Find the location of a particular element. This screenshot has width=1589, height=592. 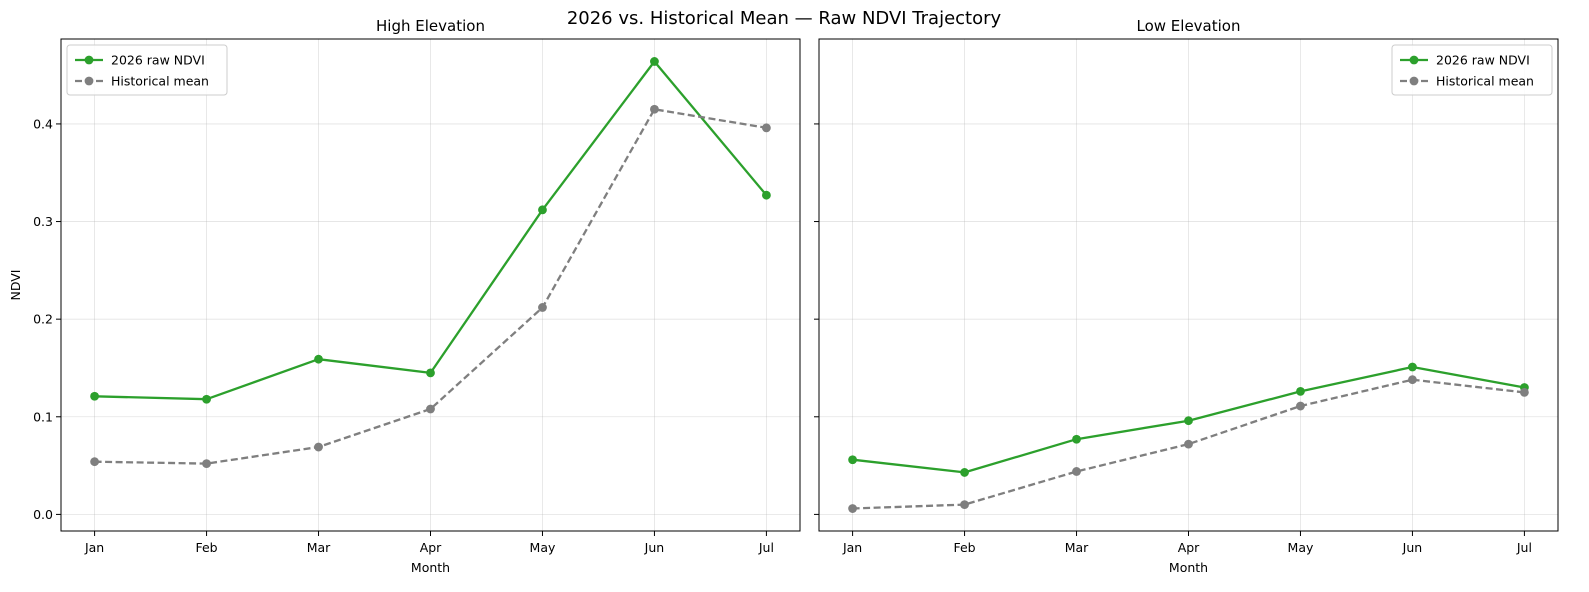

y-tick-label: 0.2 is located at coordinates (43, 319).